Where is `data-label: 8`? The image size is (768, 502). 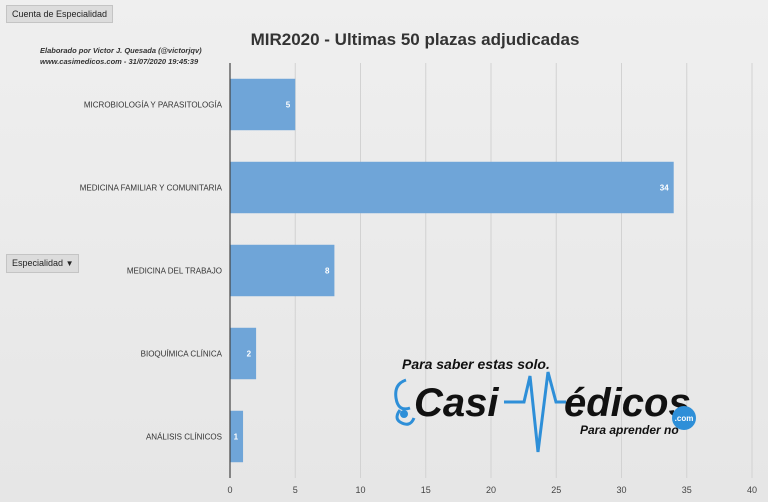
data-label: 8 is located at coordinates (327, 271).